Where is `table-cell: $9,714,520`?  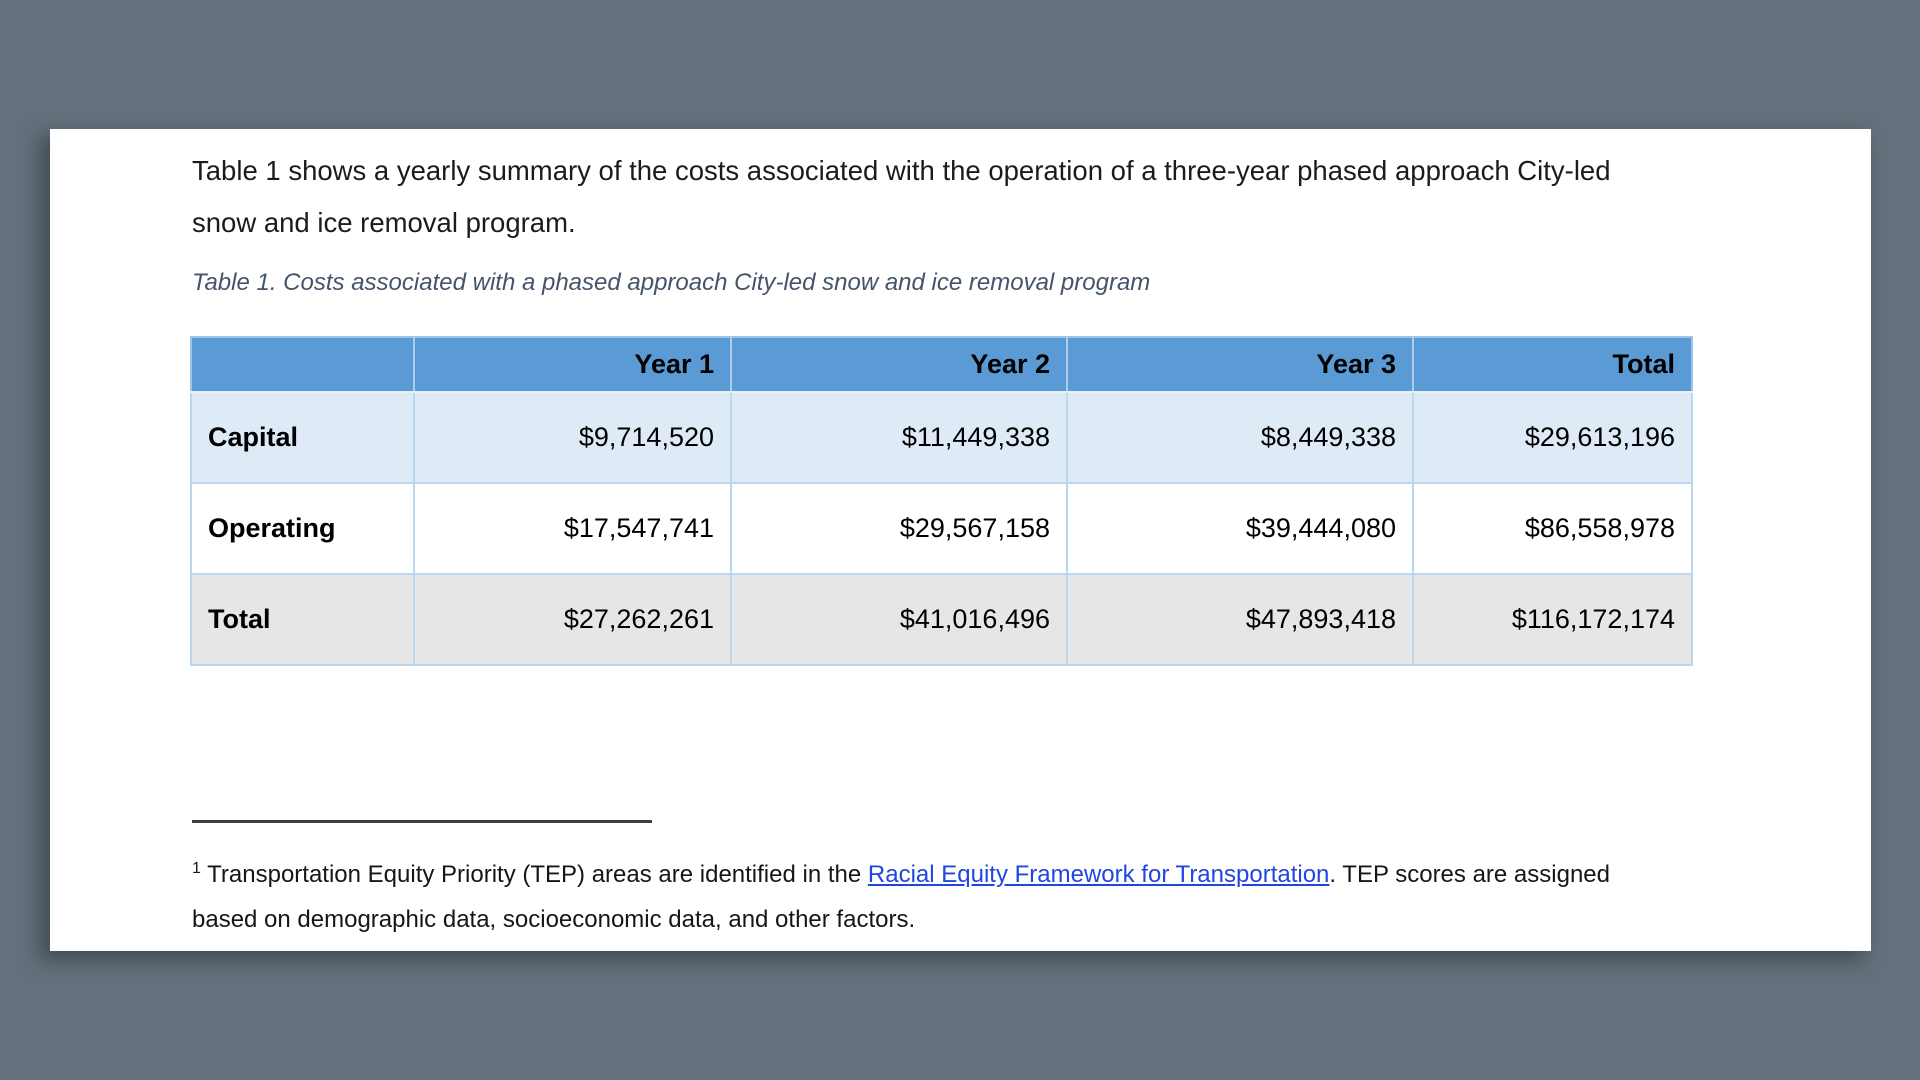
table-cell: $9,714,520 is located at coordinates (572, 437).